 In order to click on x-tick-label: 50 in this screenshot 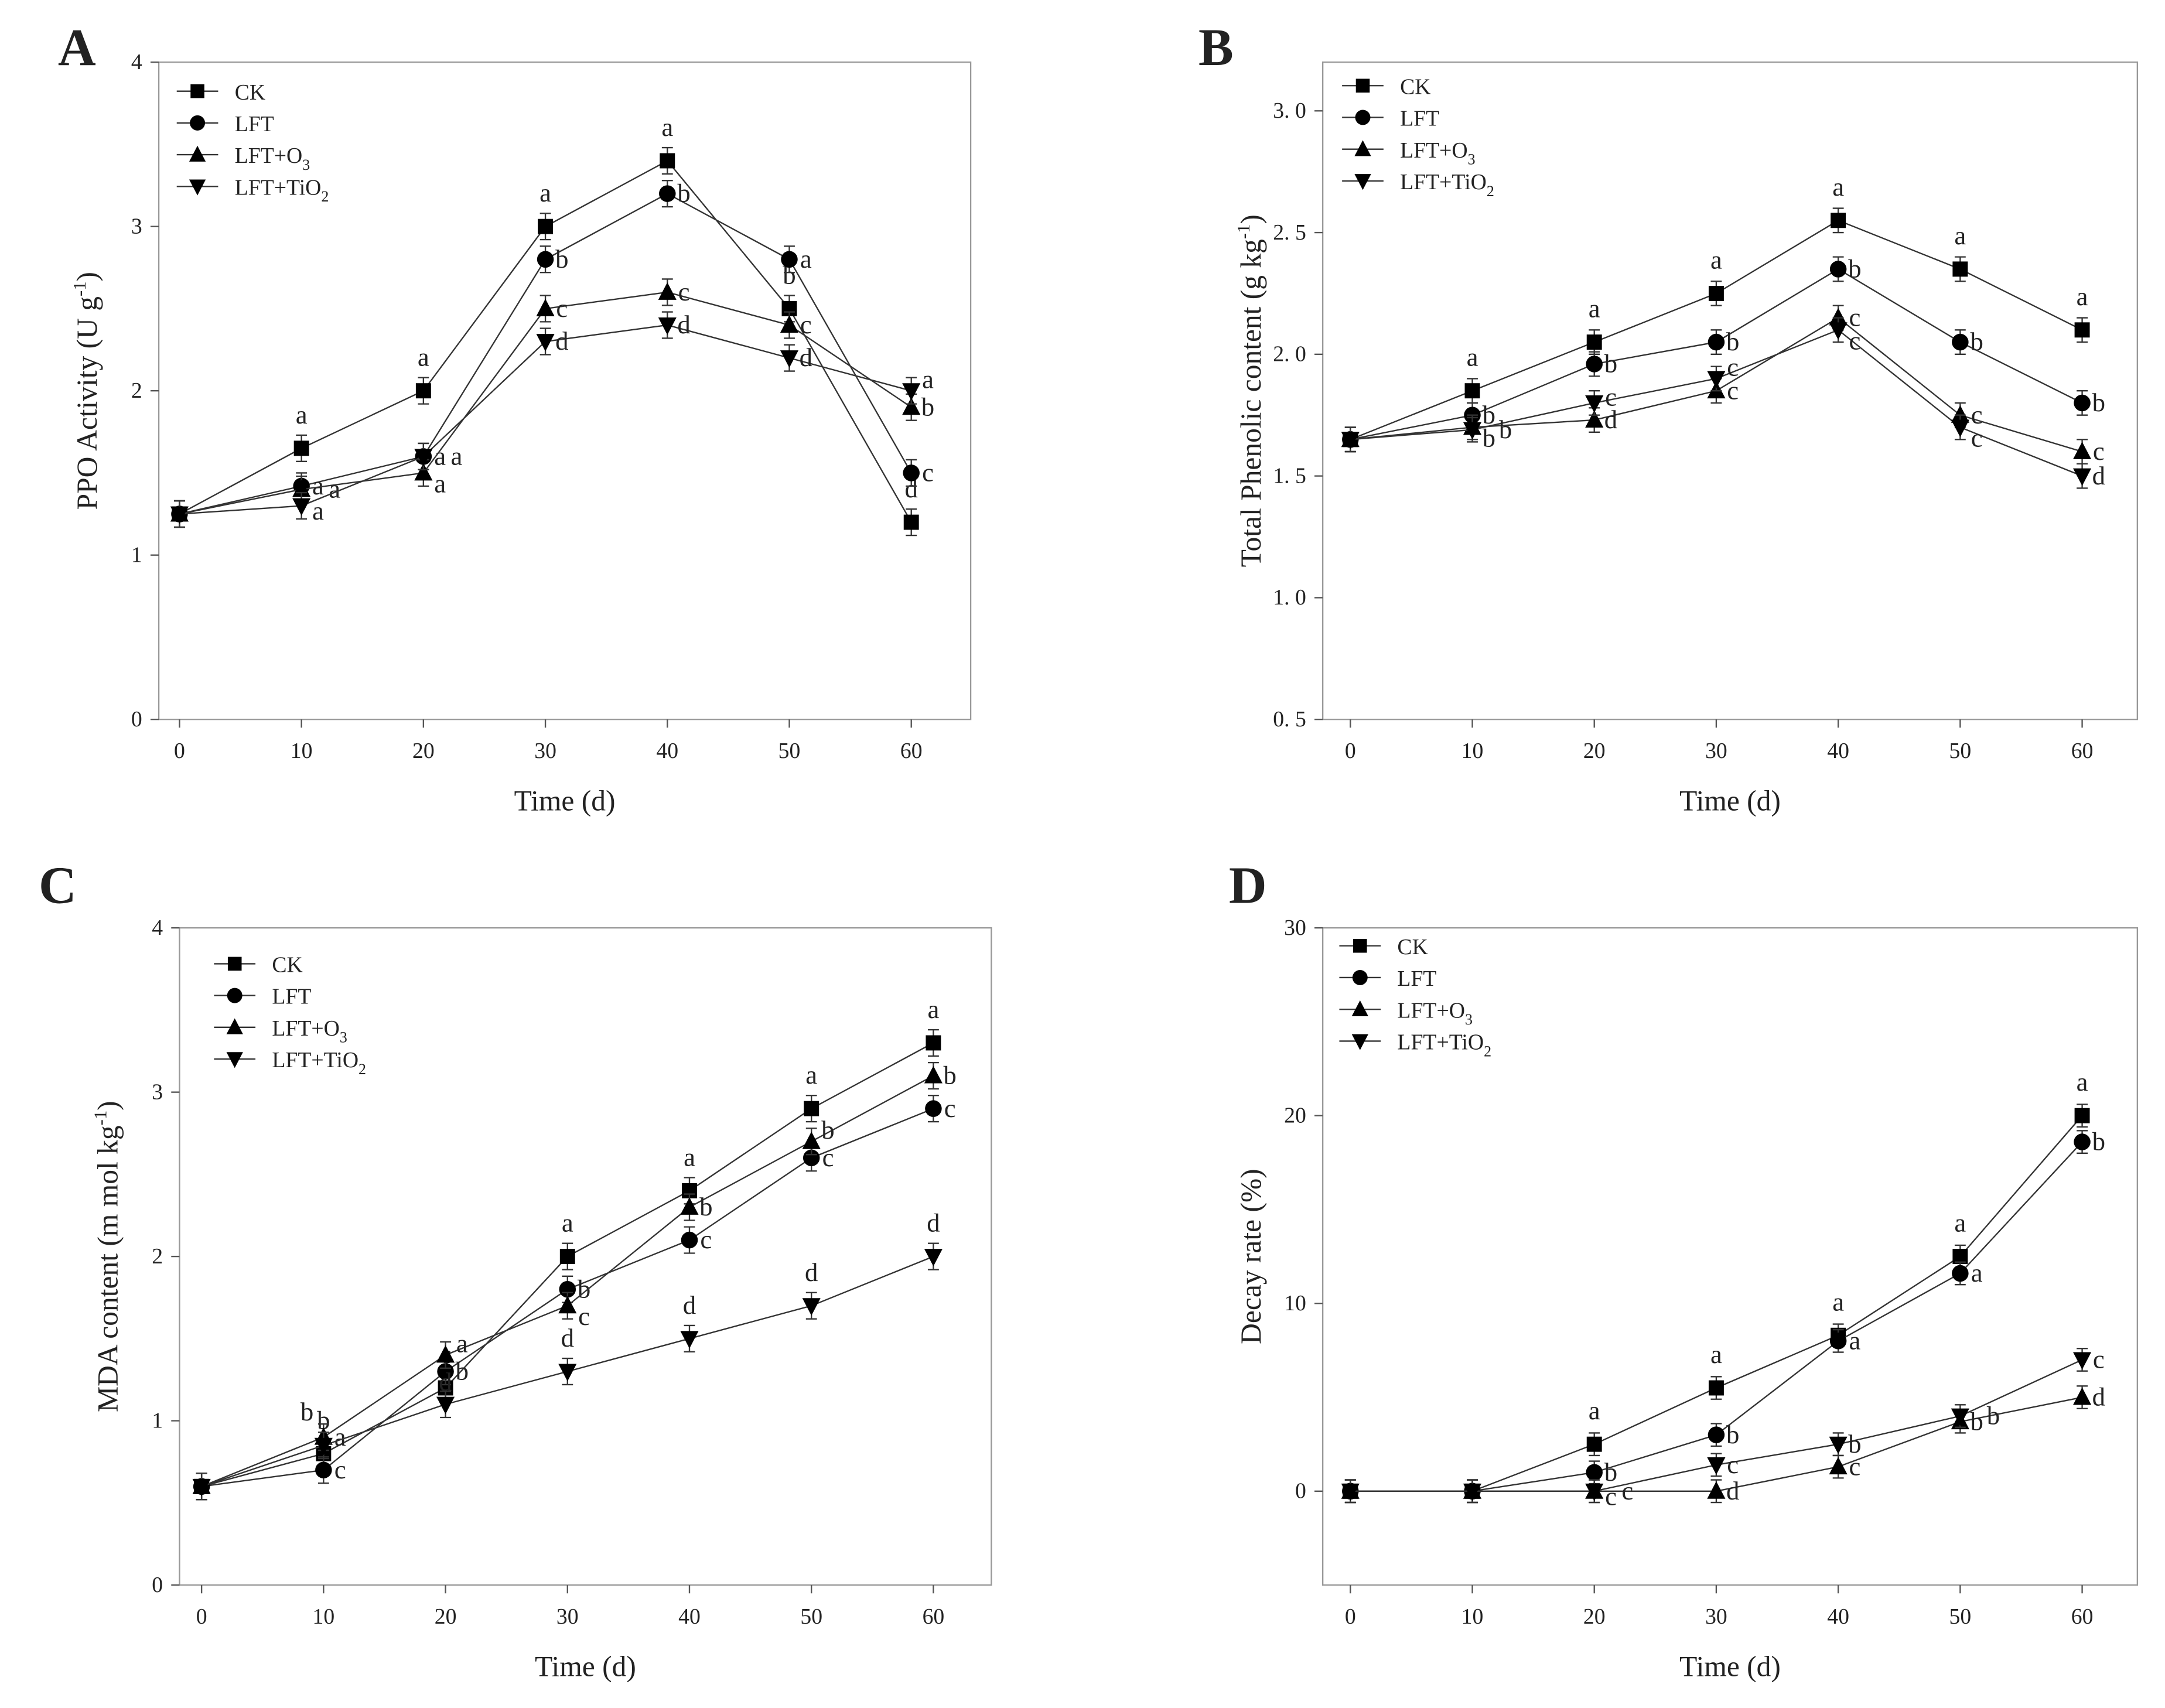, I will do `click(1960, 1616)`.